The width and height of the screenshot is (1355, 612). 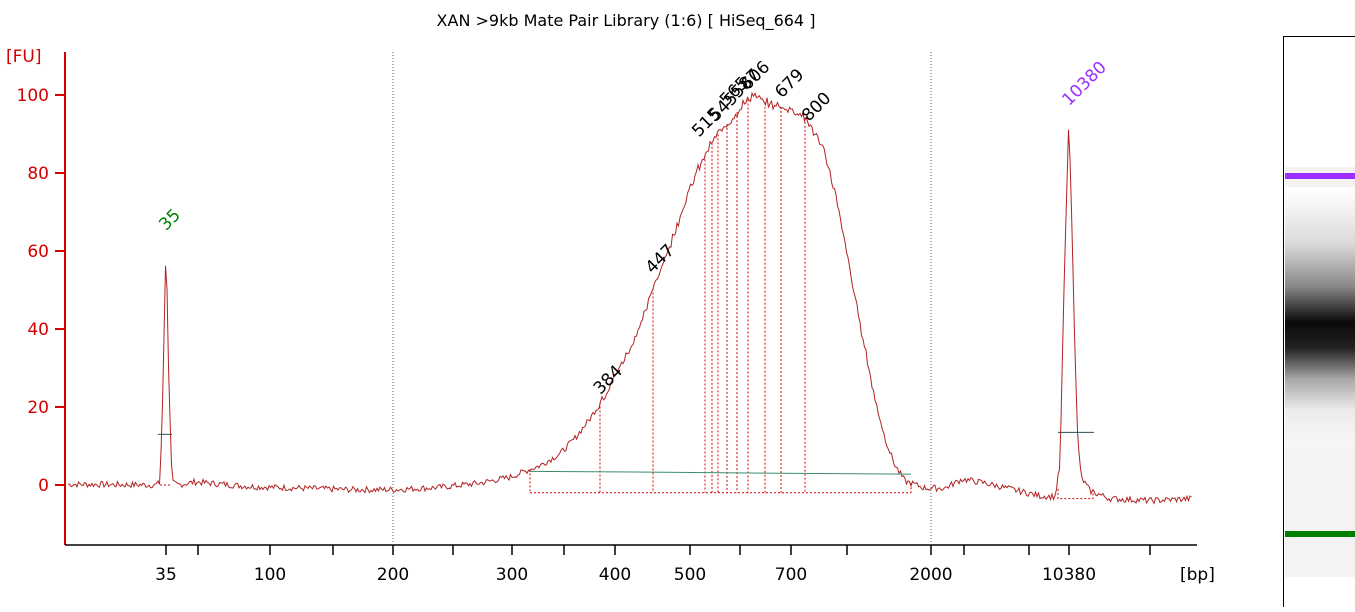 I want to click on x-tick-label: 500, so click(x=690, y=575).